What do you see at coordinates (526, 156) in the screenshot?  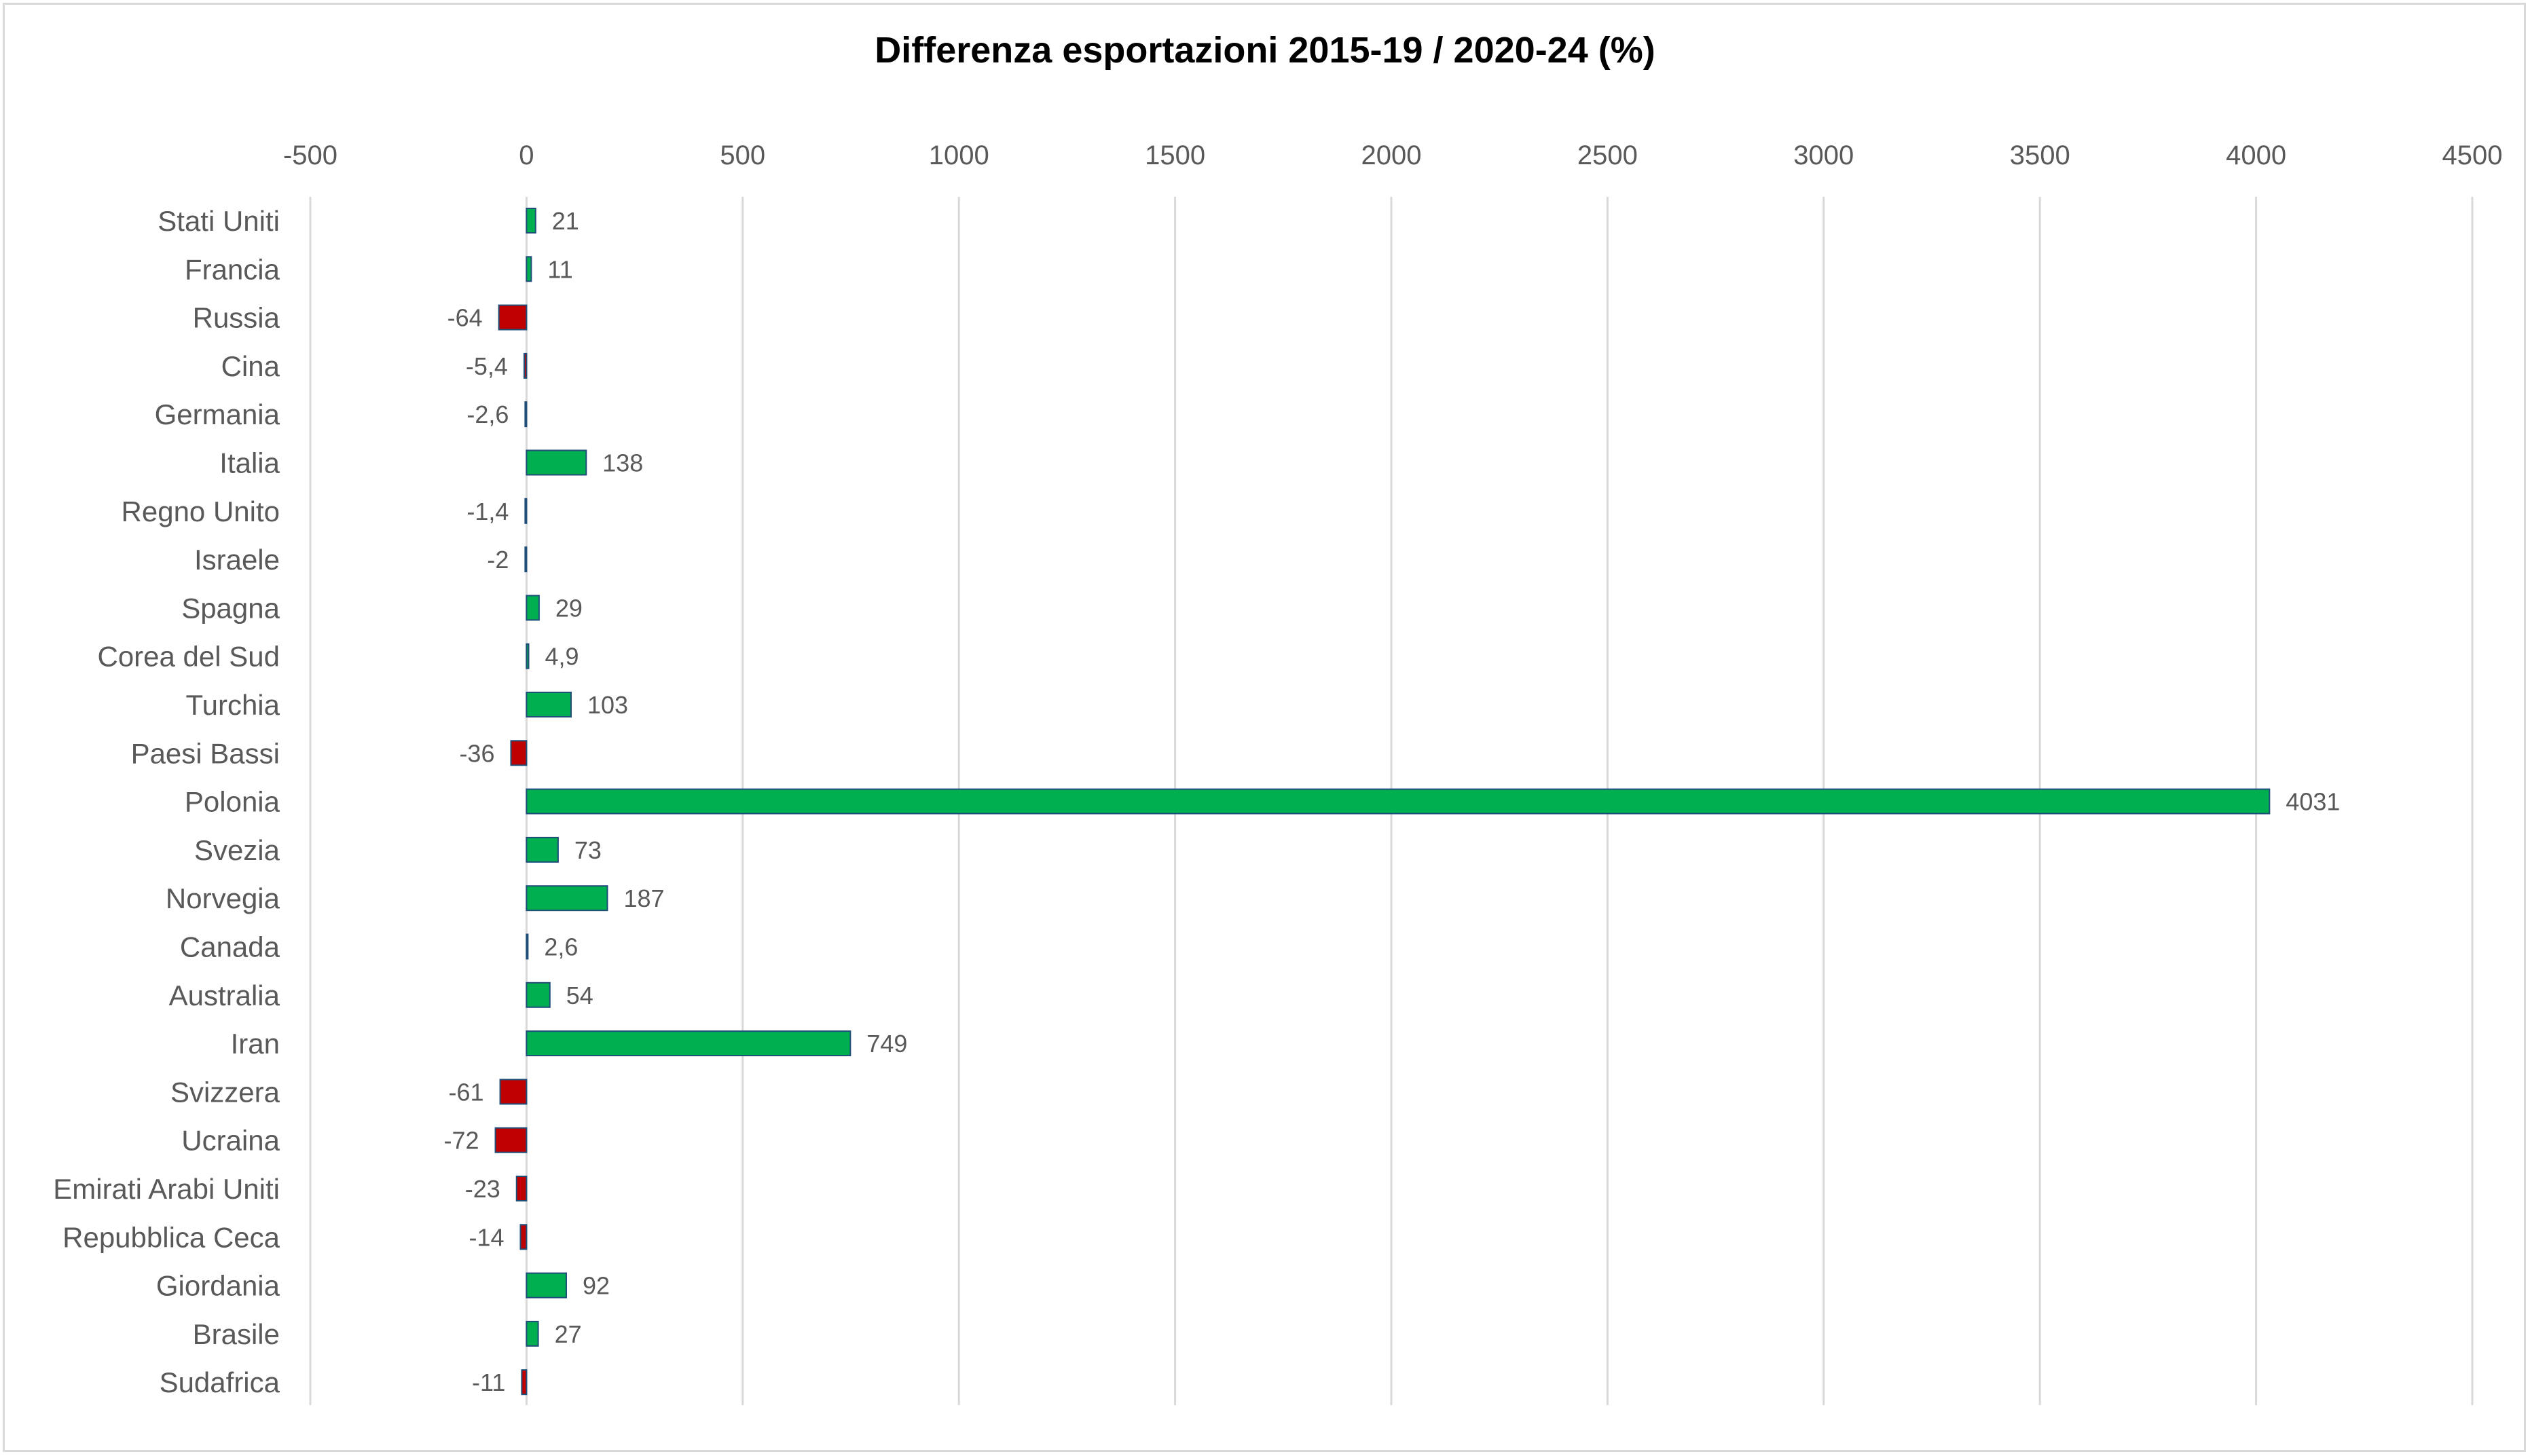 I see `x-tick-label: 0` at bounding box center [526, 156].